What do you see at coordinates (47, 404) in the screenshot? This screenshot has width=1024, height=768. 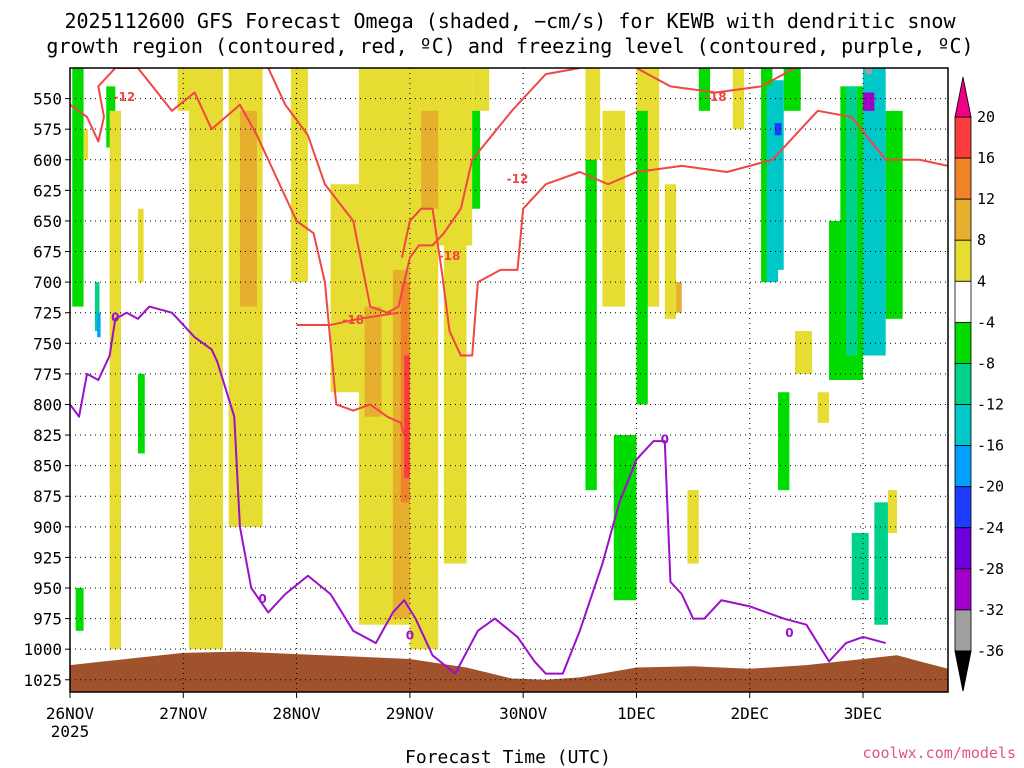 I see `y-tick-label-10: 800` at bounding box center [47, 404].